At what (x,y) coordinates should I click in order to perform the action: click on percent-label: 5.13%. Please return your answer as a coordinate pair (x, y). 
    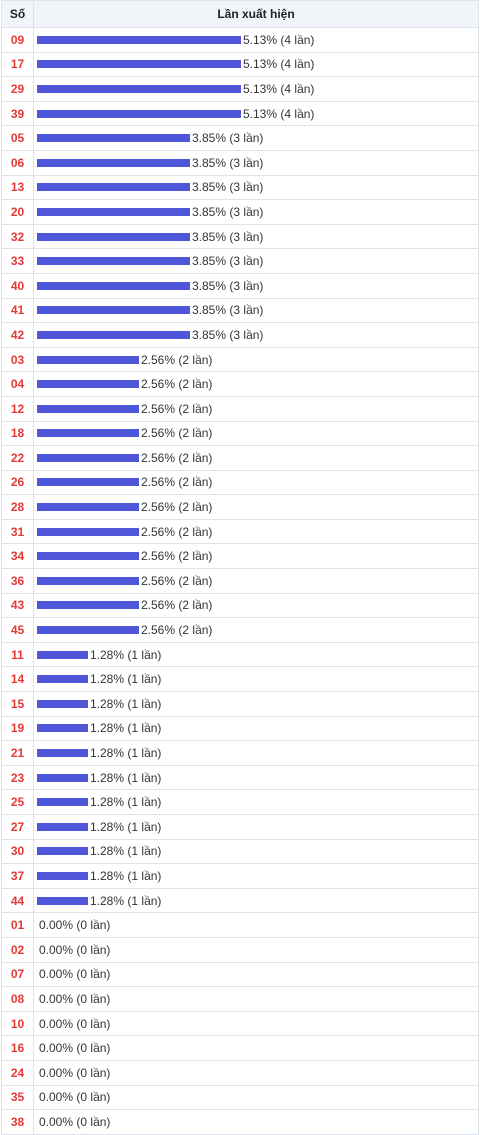
    Looking at the image, I should click on (260, 88).